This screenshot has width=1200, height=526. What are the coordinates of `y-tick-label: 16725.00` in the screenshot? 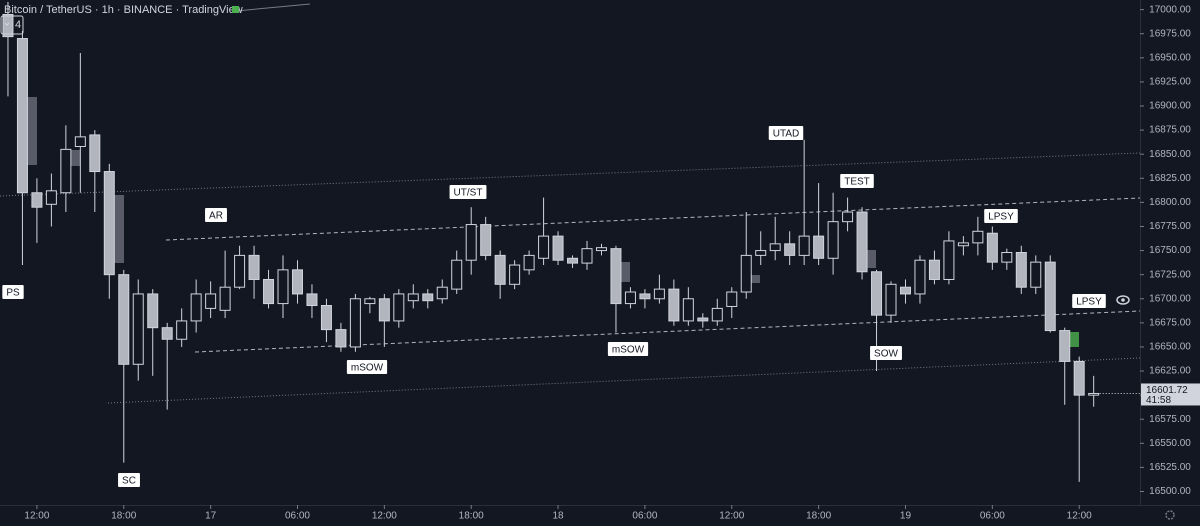 It's located at (1170, 274).